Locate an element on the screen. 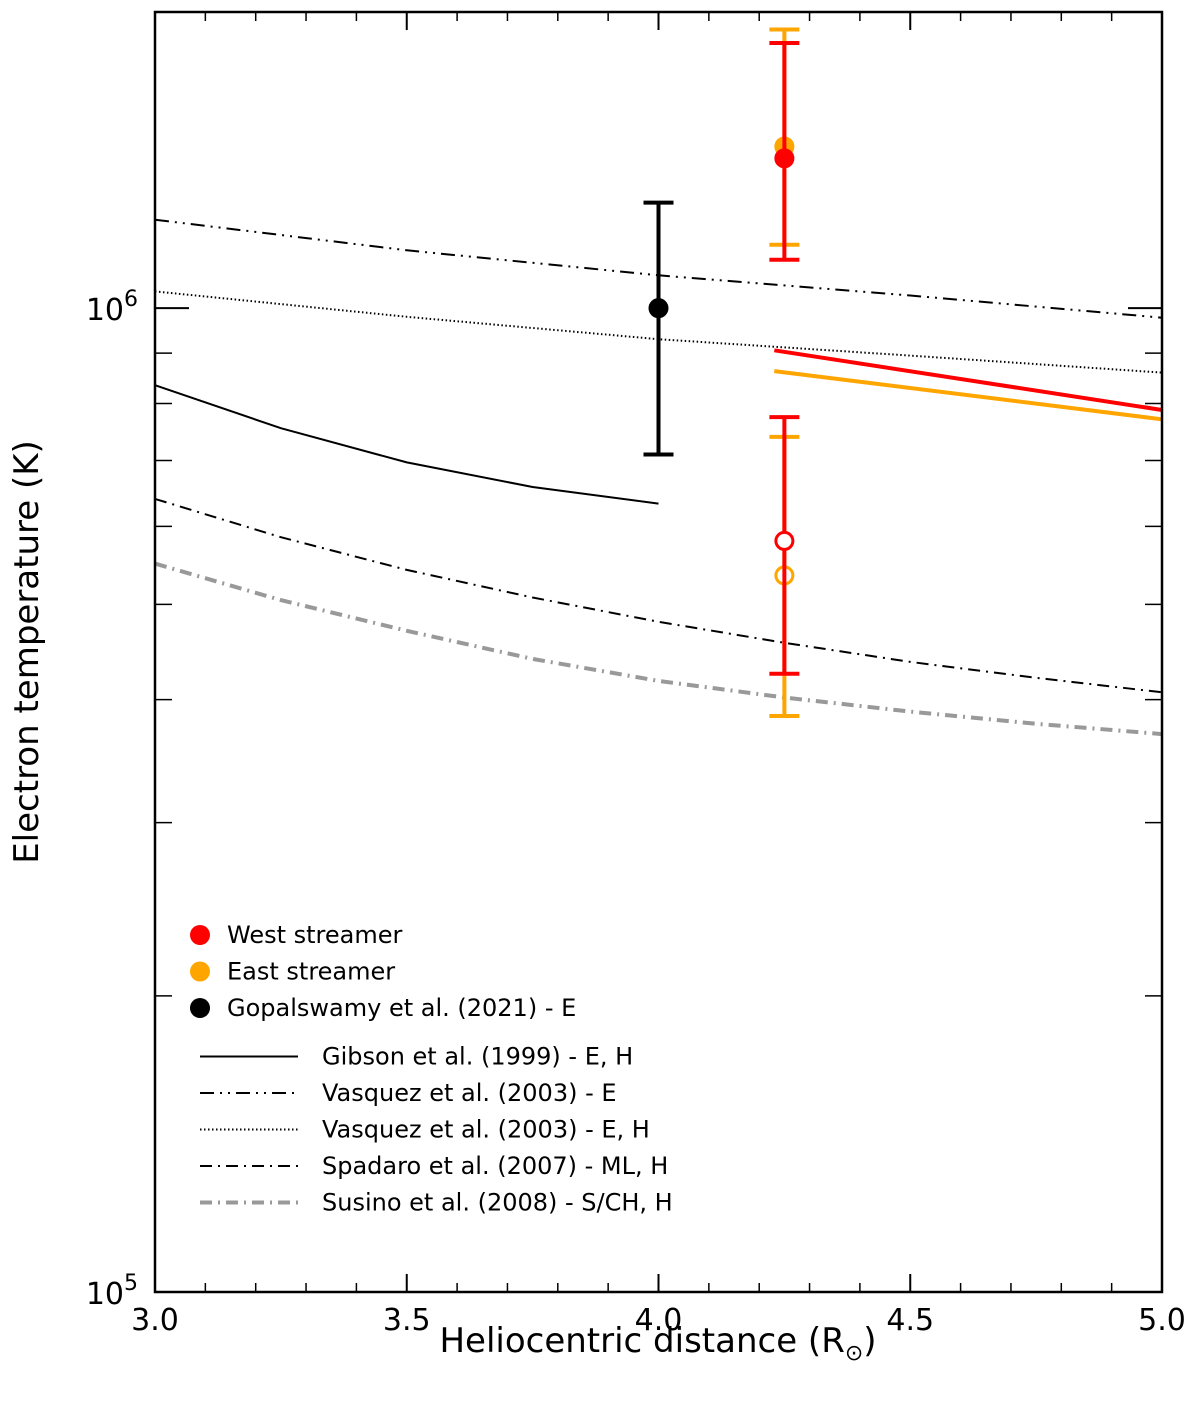 The height and width of the screenshot is (1405, 1200). legend-label: Vasquez et al. (2003) - E is located at coordinates (469, 1093).